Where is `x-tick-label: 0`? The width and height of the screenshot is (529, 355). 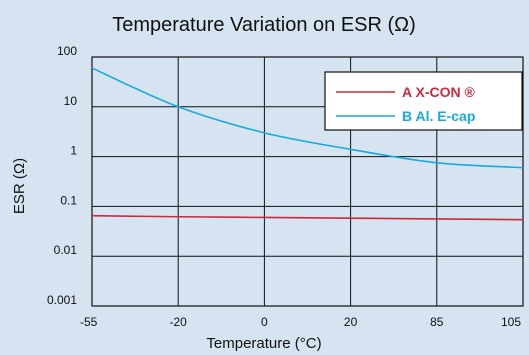 x-tick-label: 0 is located at coordinates (264, 322).